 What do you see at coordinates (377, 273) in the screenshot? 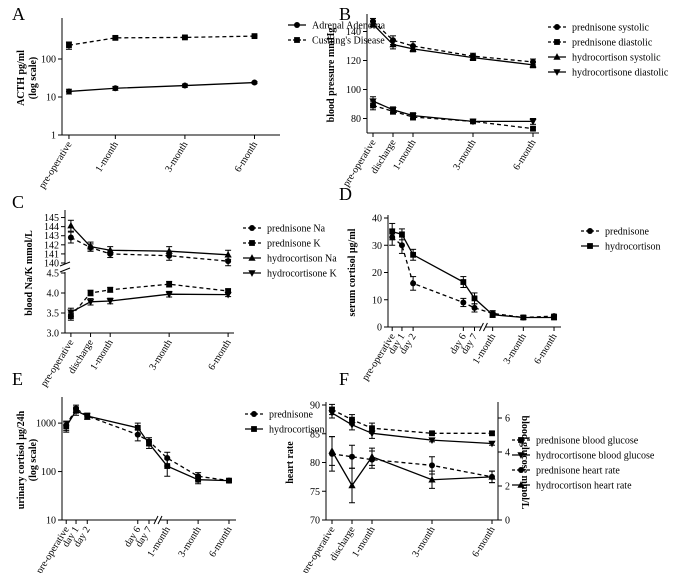
I see `y-tick-label: 20` at bounding box center [377, 273].